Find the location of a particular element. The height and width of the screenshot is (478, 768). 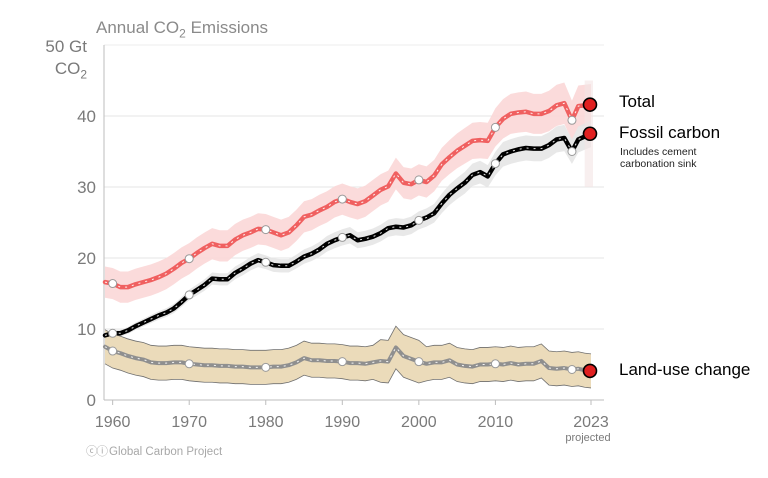

series-label-total: Total is located at coordinates (637, 101).